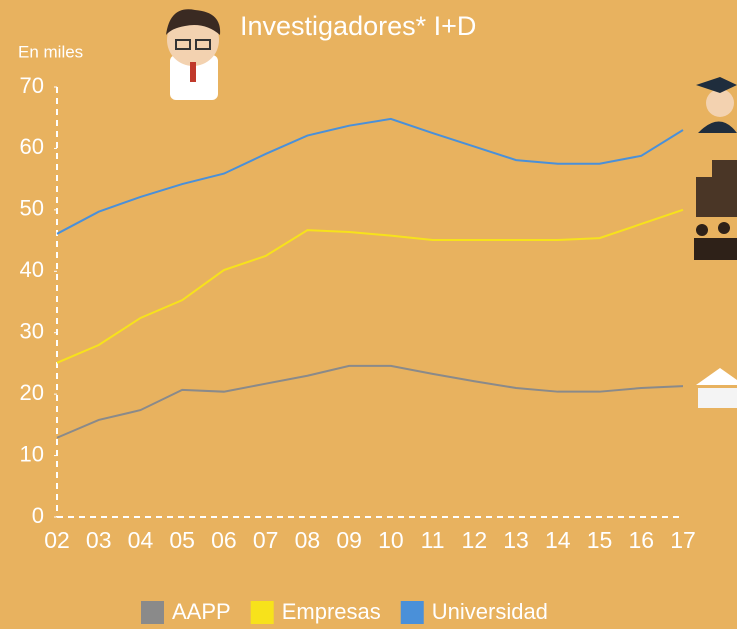 This screenshot has width=737, height=629. I want to click on graduate-icon, so click(716, 105).